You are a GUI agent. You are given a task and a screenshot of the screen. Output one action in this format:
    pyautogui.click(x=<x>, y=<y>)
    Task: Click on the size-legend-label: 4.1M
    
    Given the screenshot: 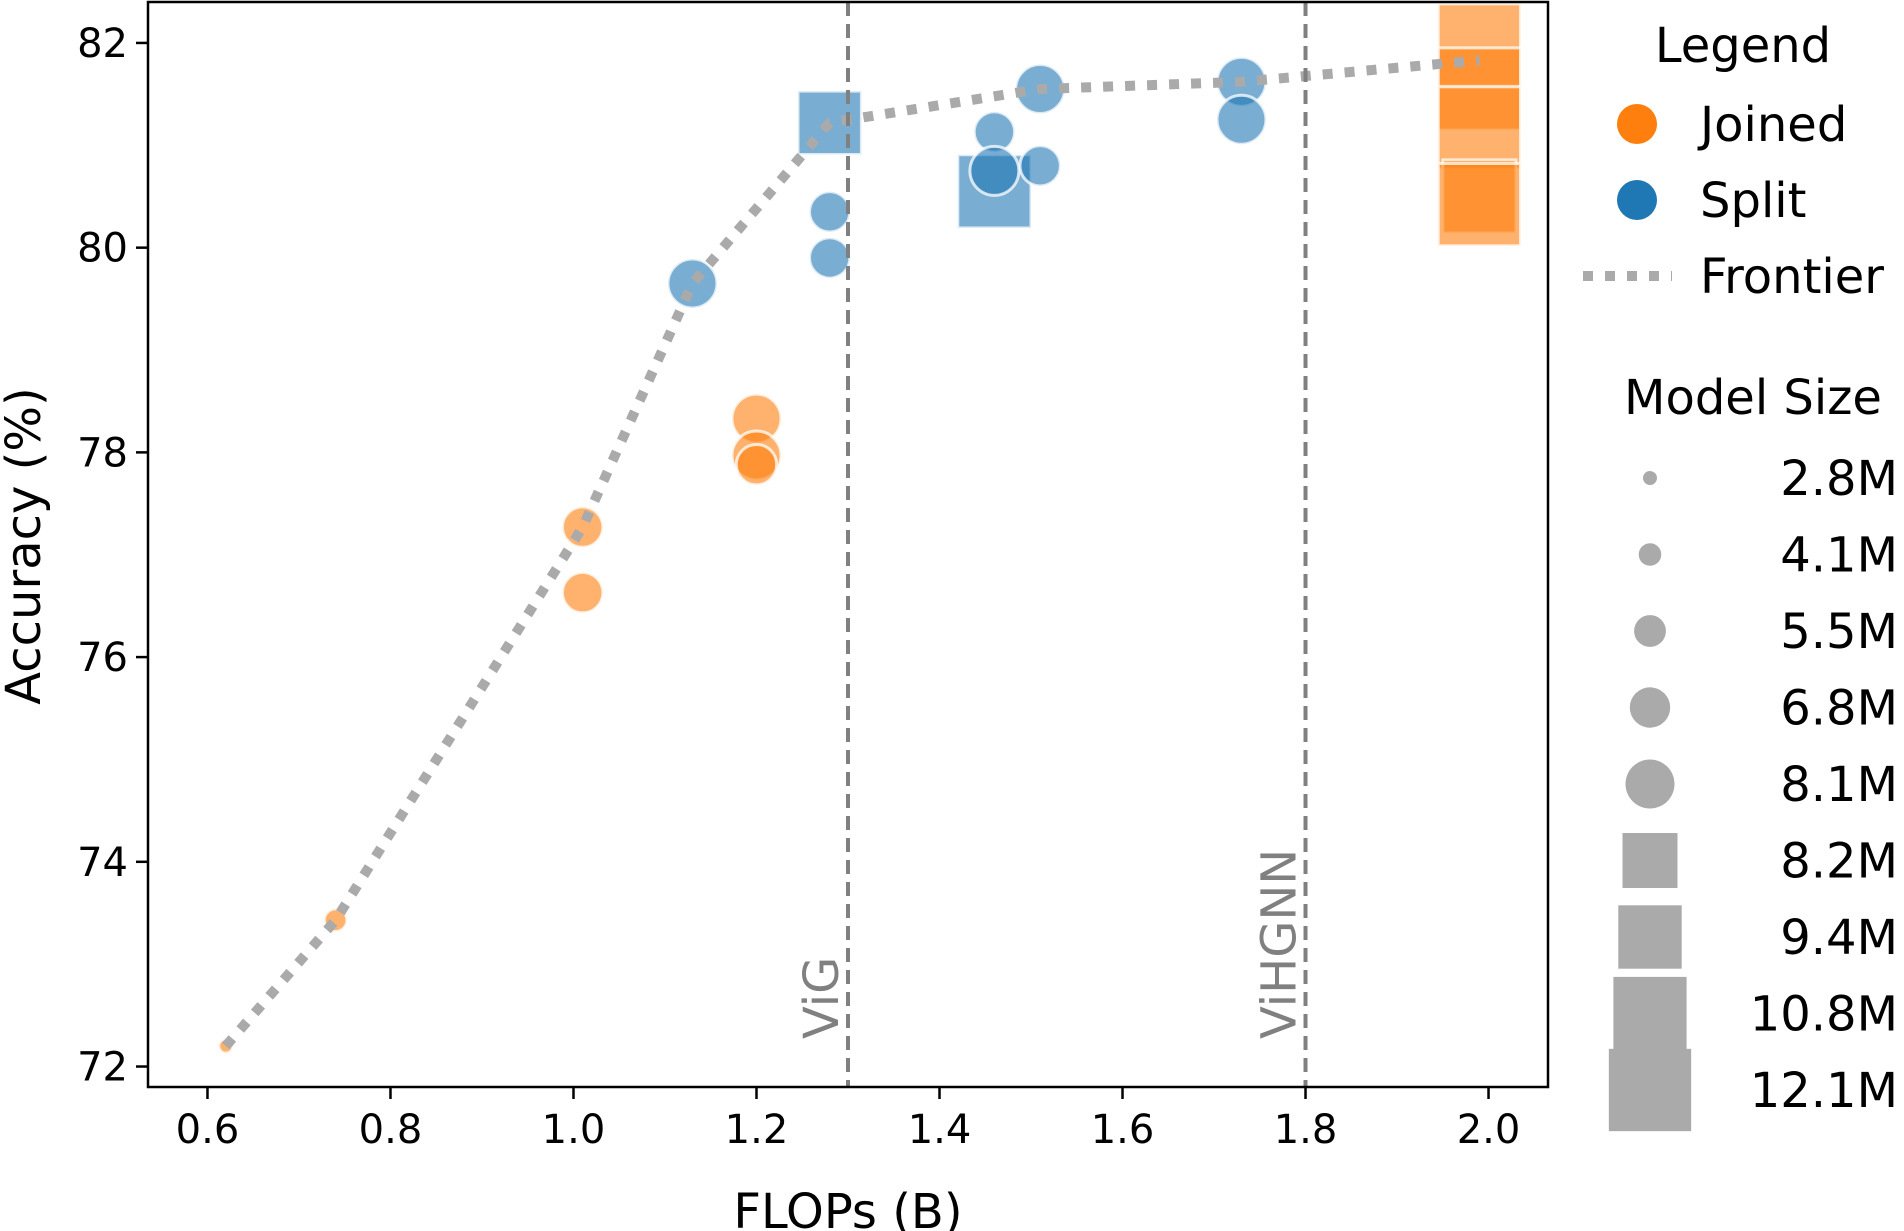 What is the action you would take?
    pyautogui.click(x=1839, y=556)
    